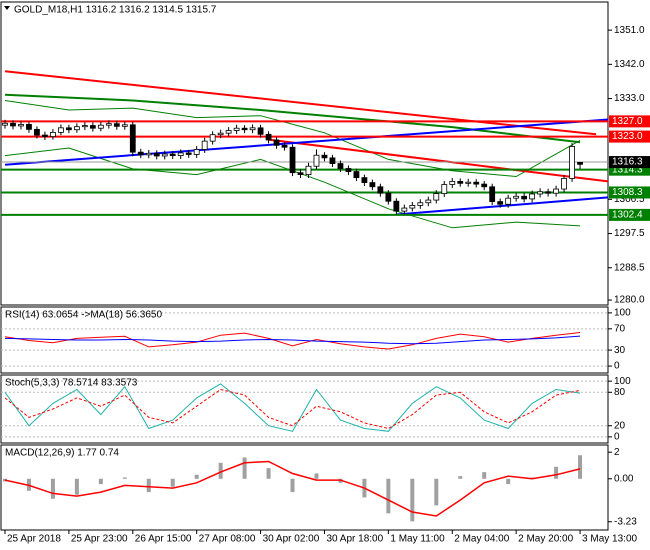  Describe the element at coordinates (627, 192) in the screenshot. I see `level-label: 1308.3` at that location.